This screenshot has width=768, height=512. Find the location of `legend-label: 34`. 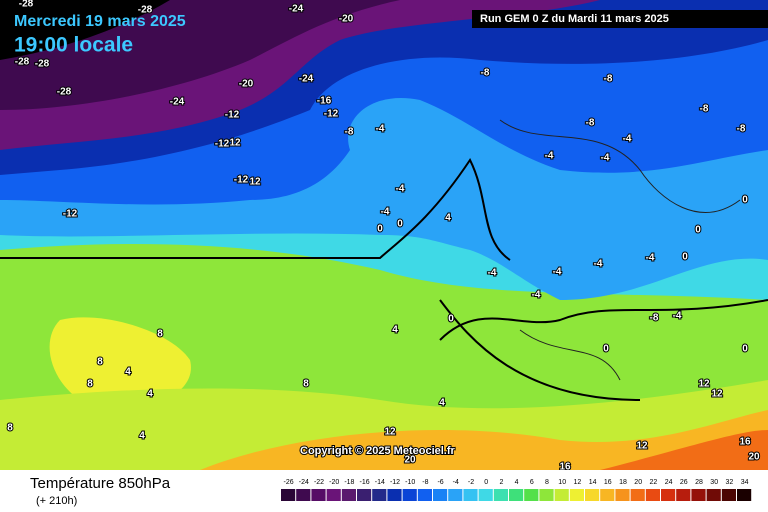

legend-label: 34 is located at coordinates (745, 482).